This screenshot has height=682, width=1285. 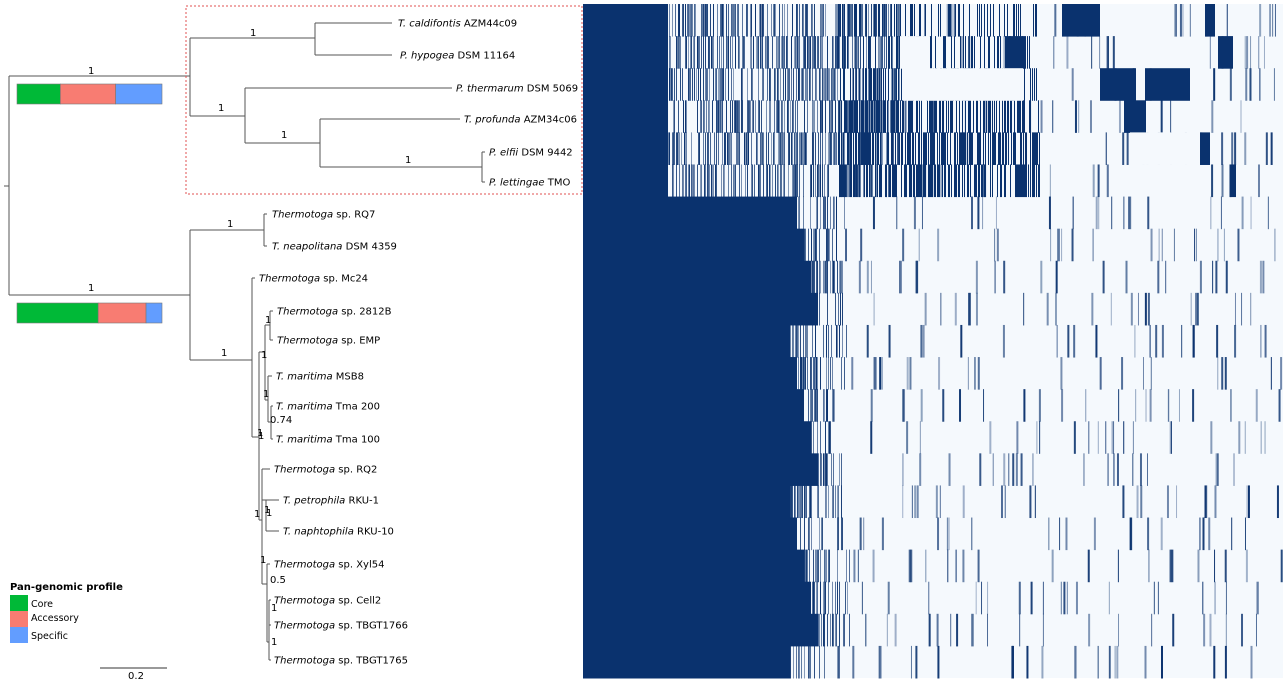 I want to click on heatmap-gap, so click(x=963, y=84).